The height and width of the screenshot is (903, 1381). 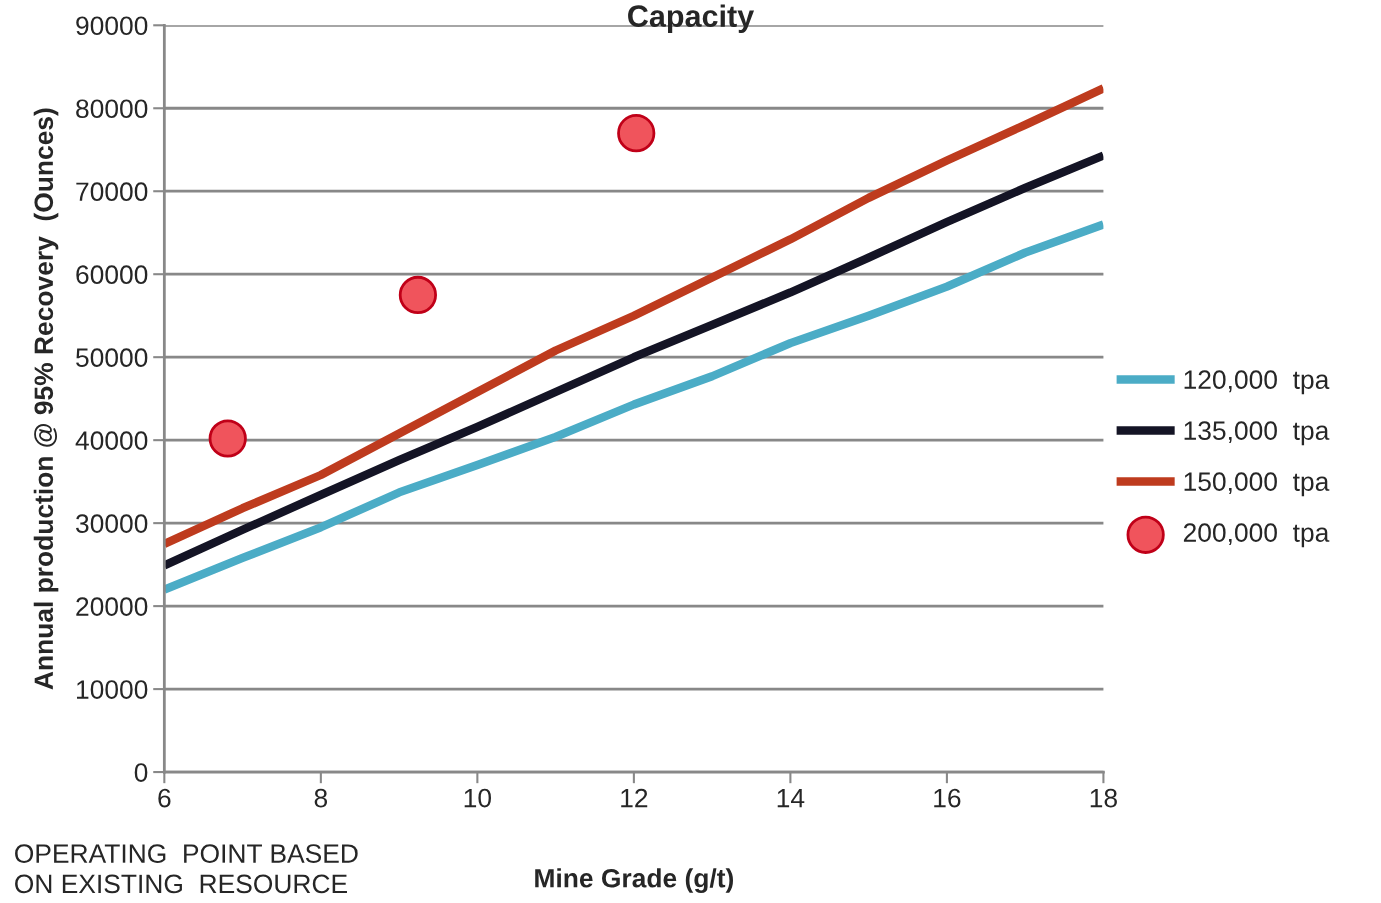 I want to click on legend-label: 200,000 tpa, so click(x=1256, y=535).